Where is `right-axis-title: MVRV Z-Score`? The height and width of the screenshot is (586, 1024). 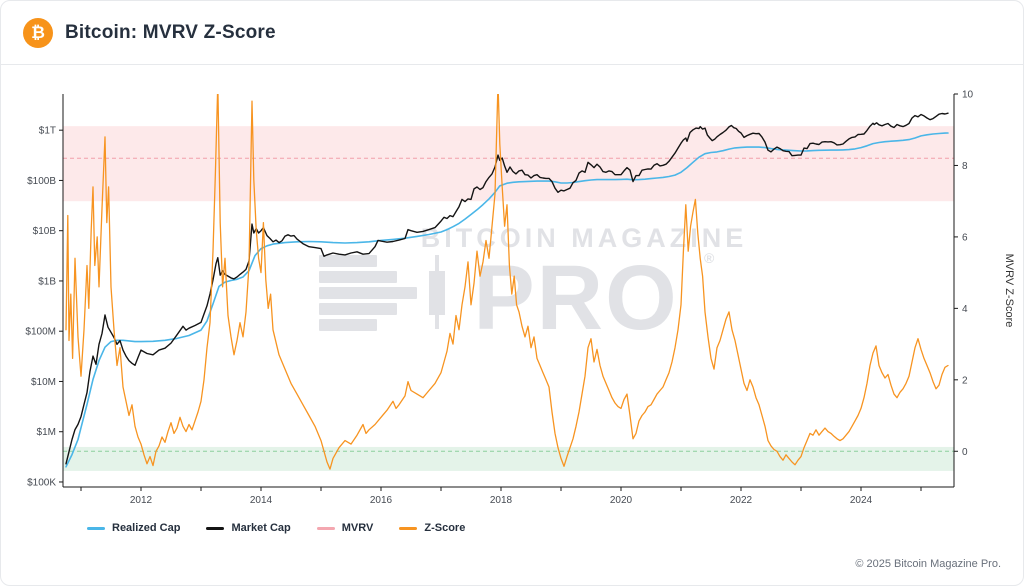 right-axis-title: MVRV Z-Score is located at coordinates (1009, 291).